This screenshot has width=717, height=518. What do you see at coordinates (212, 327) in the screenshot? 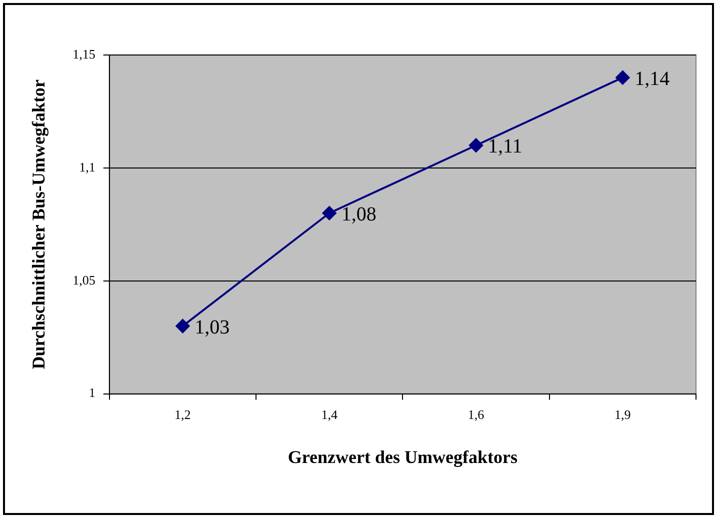
I see `data-label: 1,03` at bounding box center [212, 327].